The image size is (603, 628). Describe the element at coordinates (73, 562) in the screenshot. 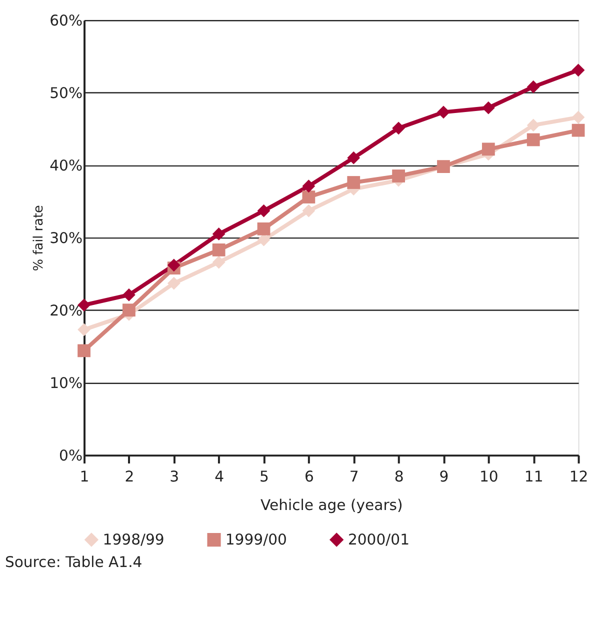

I see `source-note: Source: Table A1.4` at that location.